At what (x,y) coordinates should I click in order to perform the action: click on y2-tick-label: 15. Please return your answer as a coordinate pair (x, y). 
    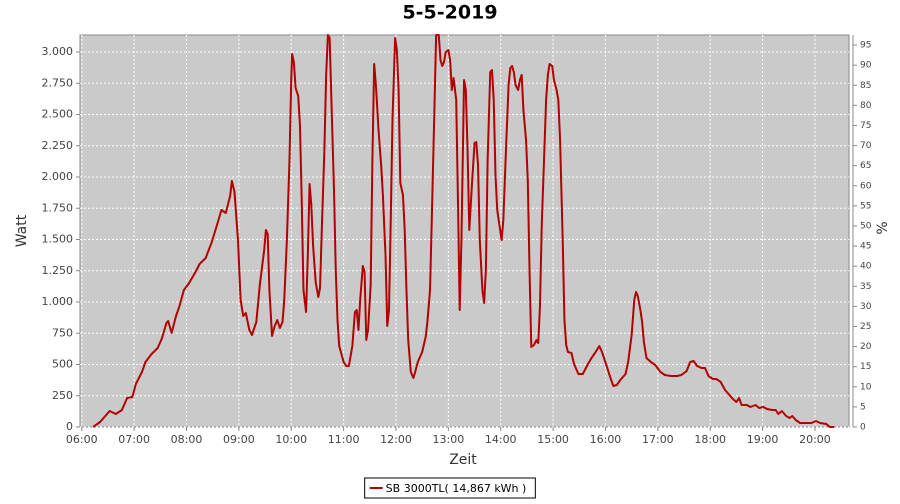
    Looking at the image, I should click on (865, 367).